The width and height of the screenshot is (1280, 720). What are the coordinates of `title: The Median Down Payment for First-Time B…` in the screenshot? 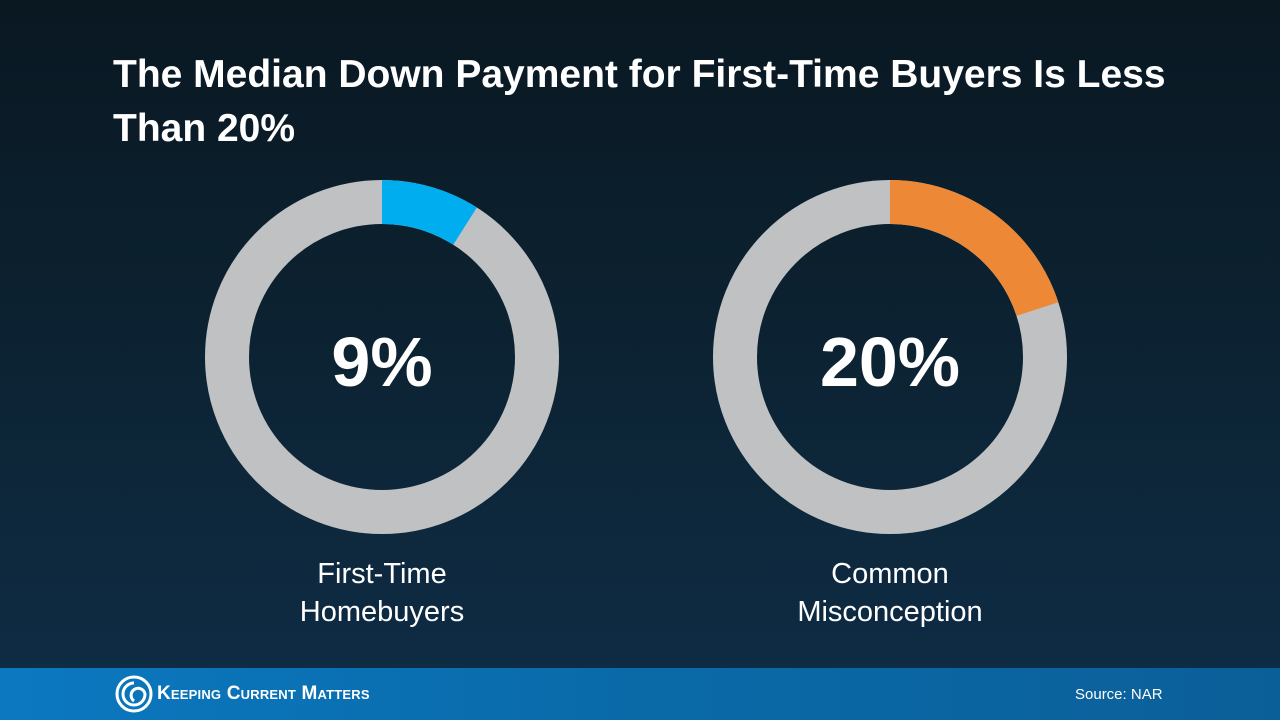 It's located at (639, 101).